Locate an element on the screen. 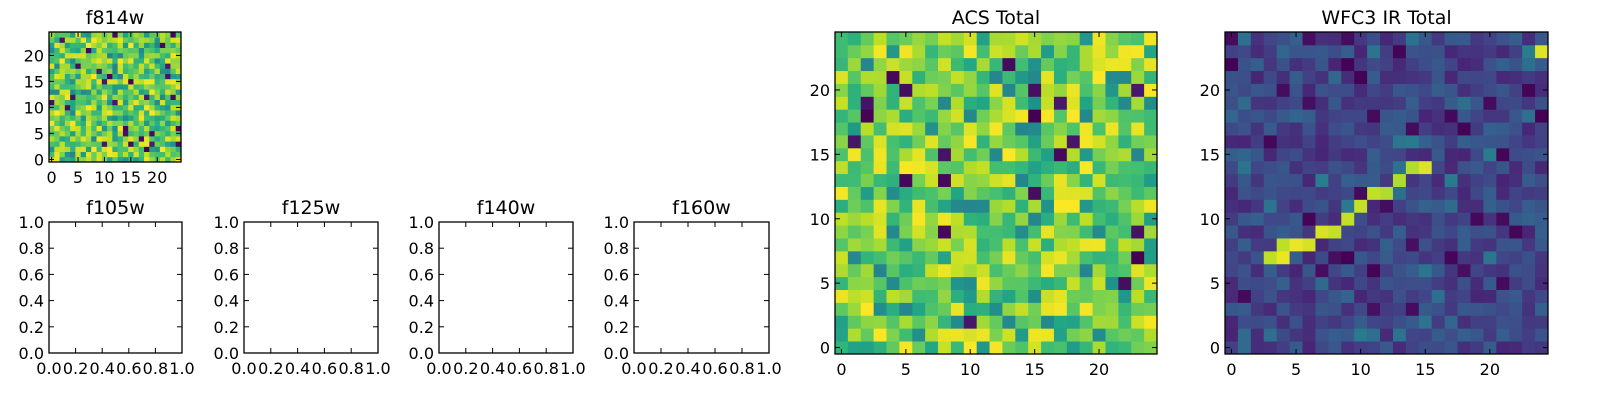  y-tick-label: 0.2 is located at coordinates (31, 327).